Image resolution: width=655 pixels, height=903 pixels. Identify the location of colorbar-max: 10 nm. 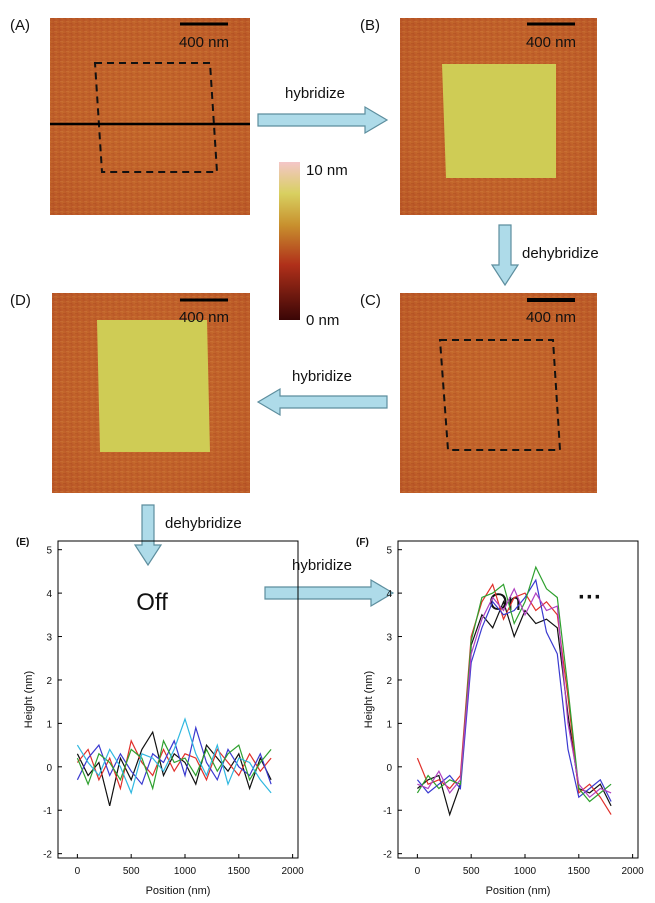
(327, 170).